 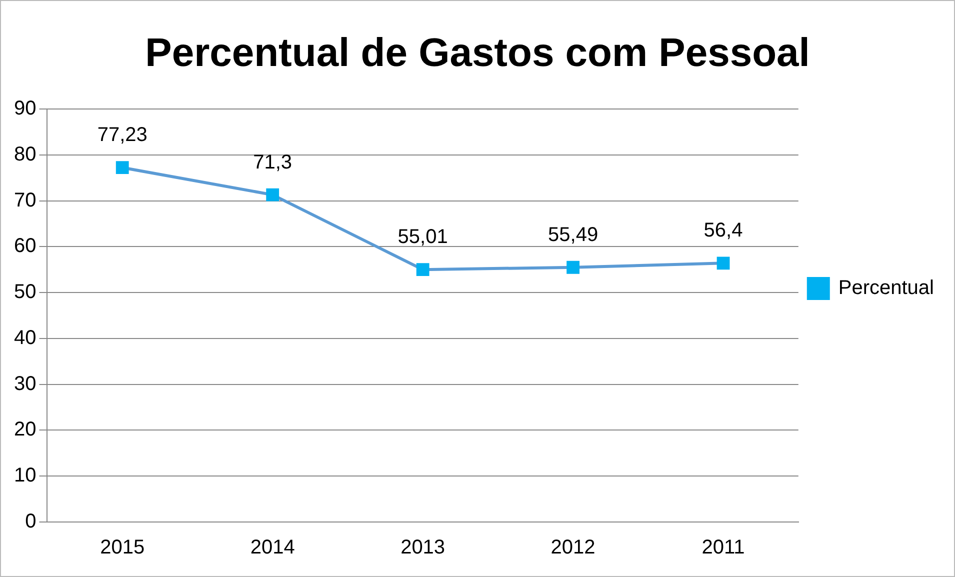 I want to click on data-label: 55,49, so click(x=573, y=235).